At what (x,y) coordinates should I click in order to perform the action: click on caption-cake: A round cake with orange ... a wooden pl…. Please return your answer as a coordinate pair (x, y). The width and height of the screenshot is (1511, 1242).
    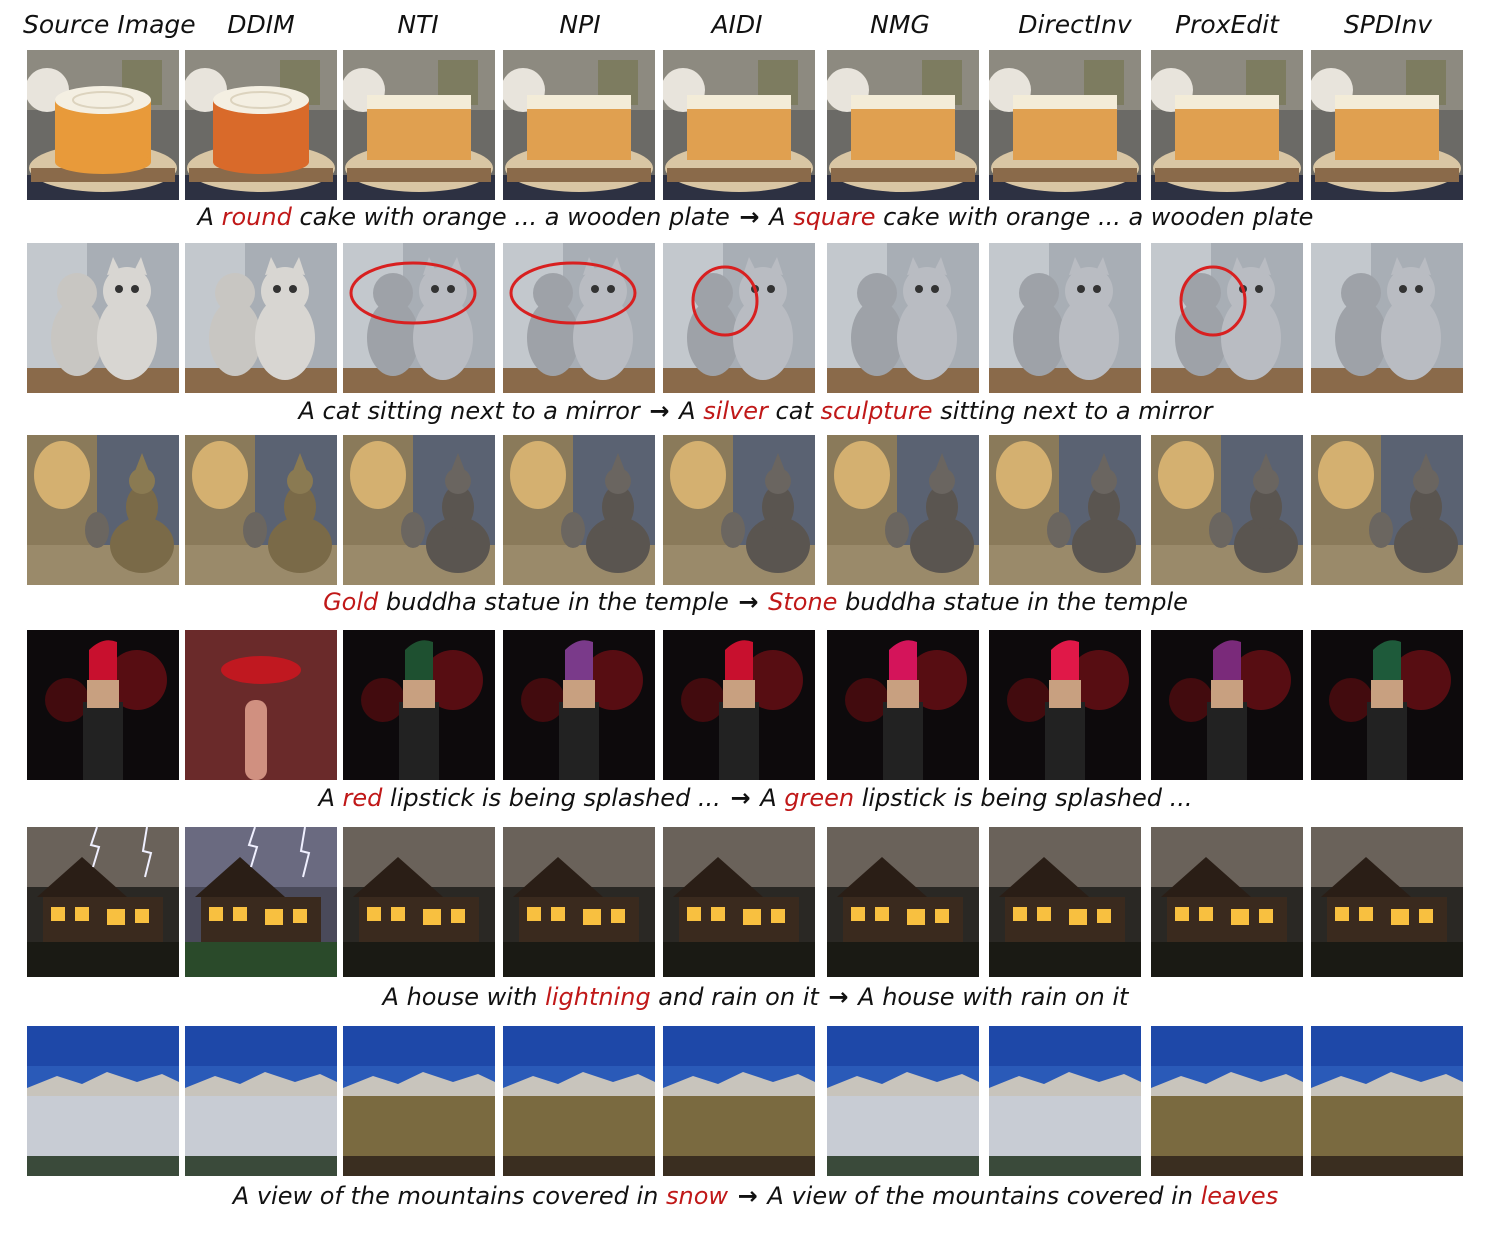
    Looking at the image, I should click on (755, 217).